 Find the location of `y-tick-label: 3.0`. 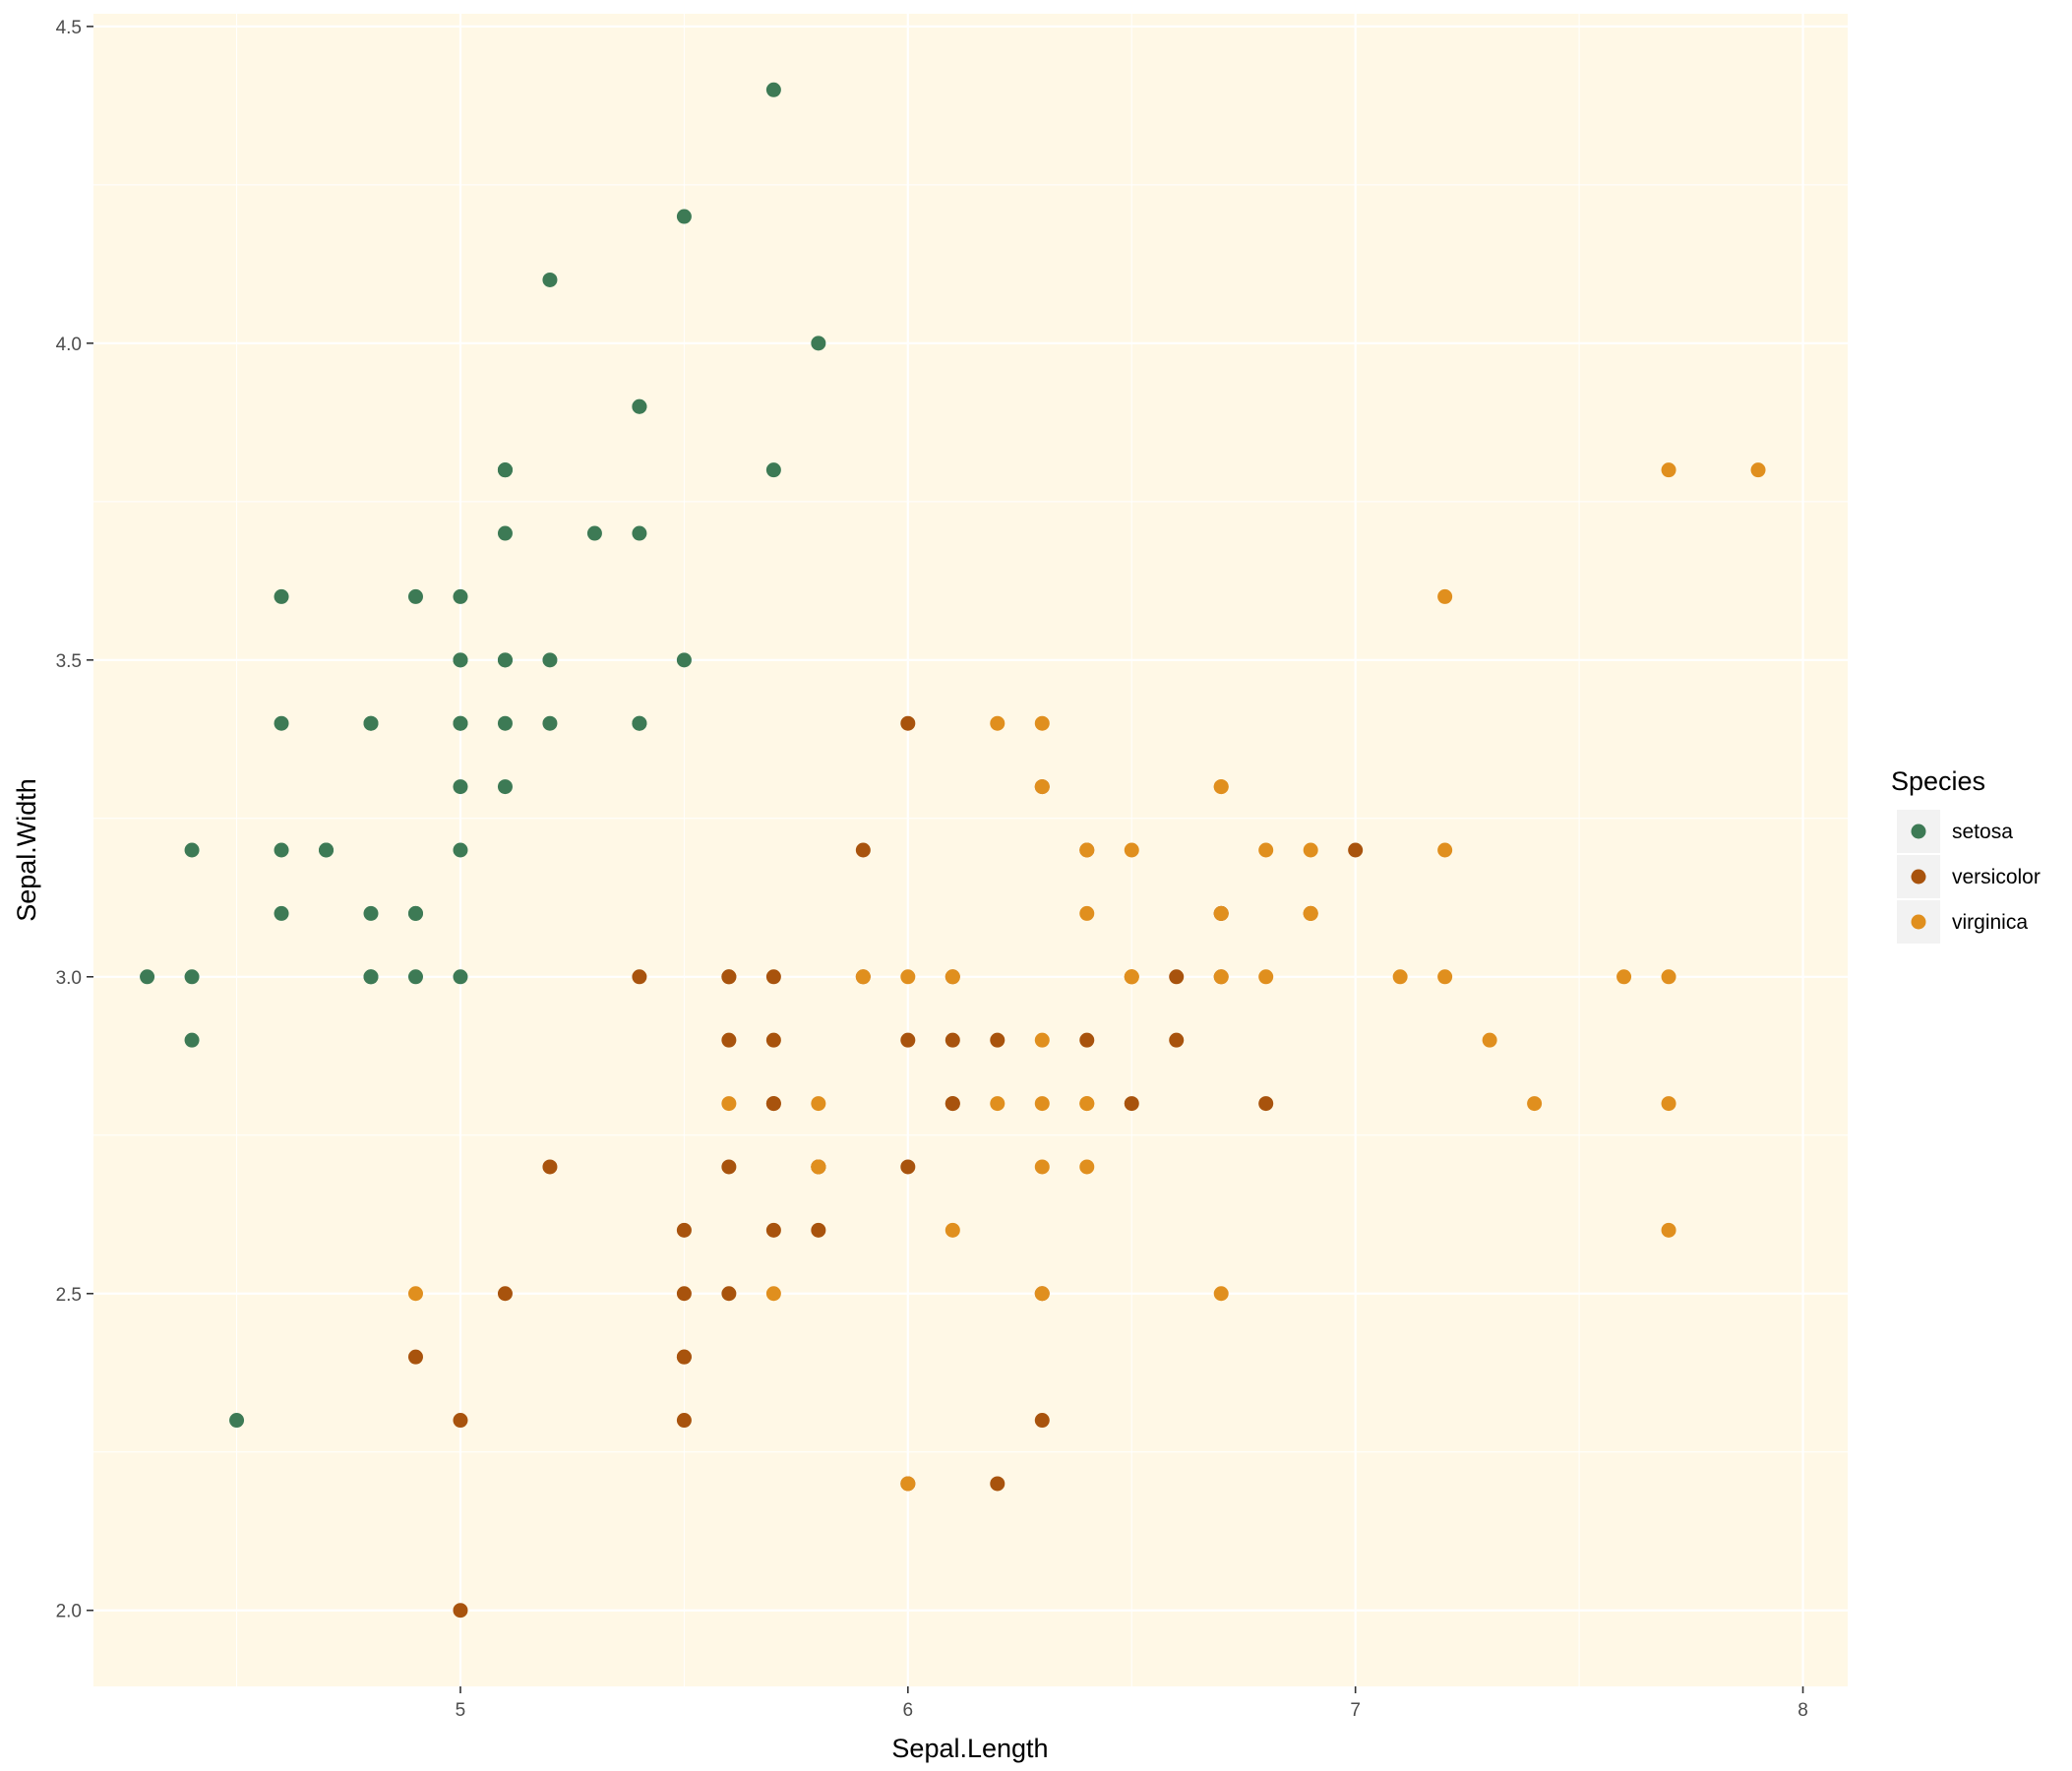

y-tick-label: 3.0 is located at coordinates (69, 979).